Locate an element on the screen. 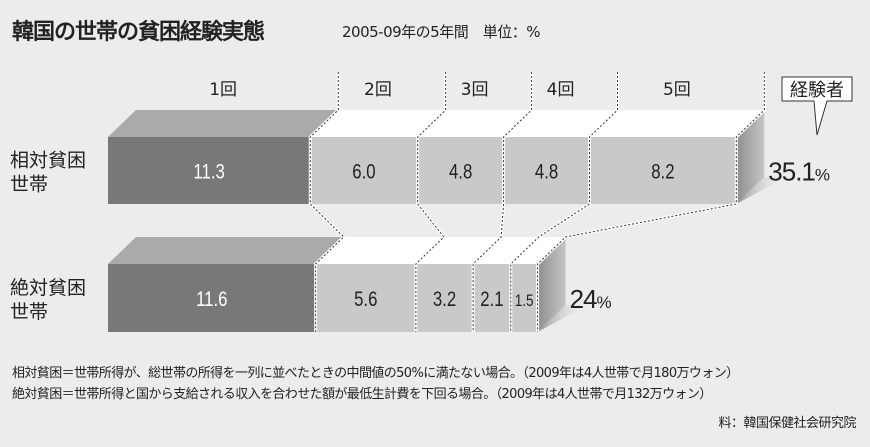 The height and width of the screenshot is (447, 870). category-label: 1回 is located at coordinates (223, 90).